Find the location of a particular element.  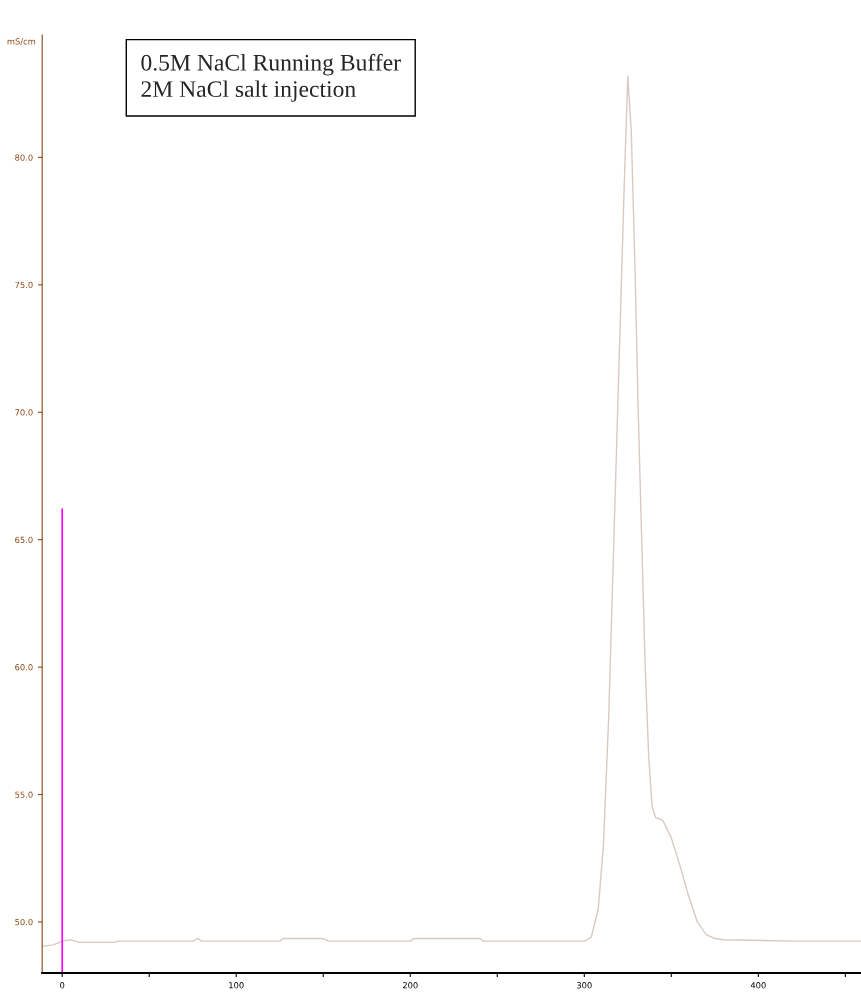

x-tick-label: 200 is located at coordinates (410, 985).